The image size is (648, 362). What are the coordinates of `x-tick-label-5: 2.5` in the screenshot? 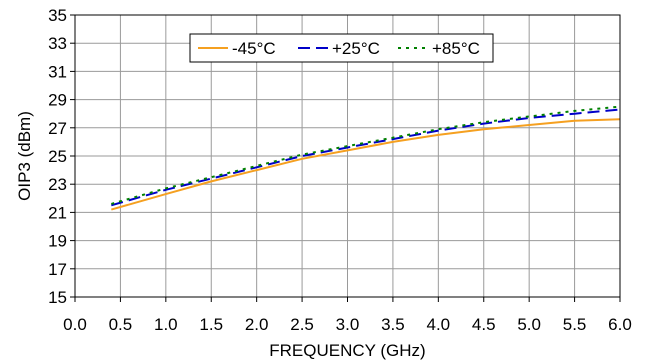 It's located at (302, 324).